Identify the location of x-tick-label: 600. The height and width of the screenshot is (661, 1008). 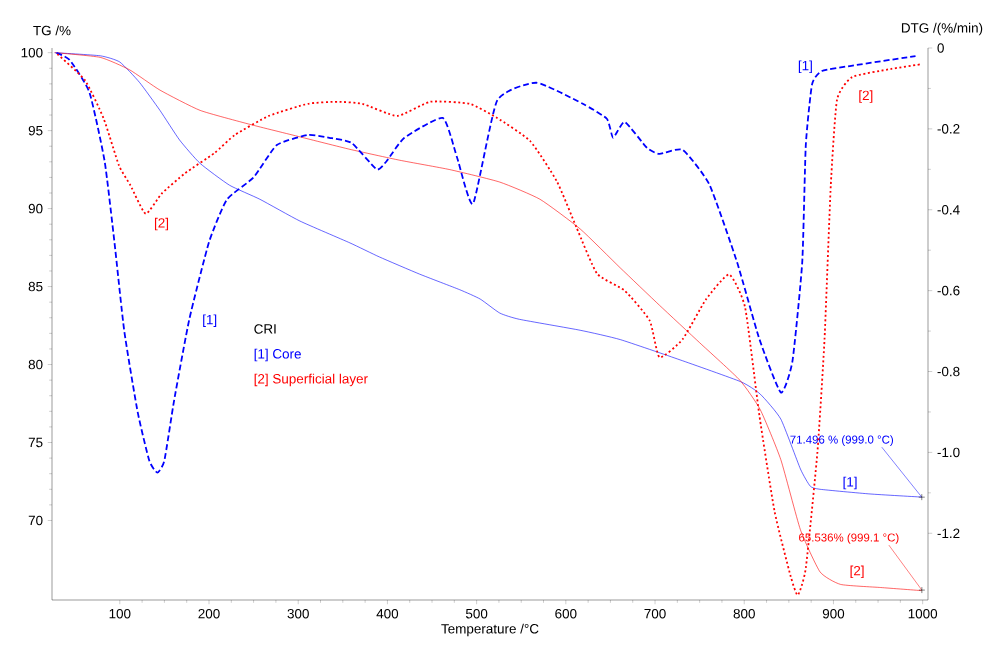
(566, 613).